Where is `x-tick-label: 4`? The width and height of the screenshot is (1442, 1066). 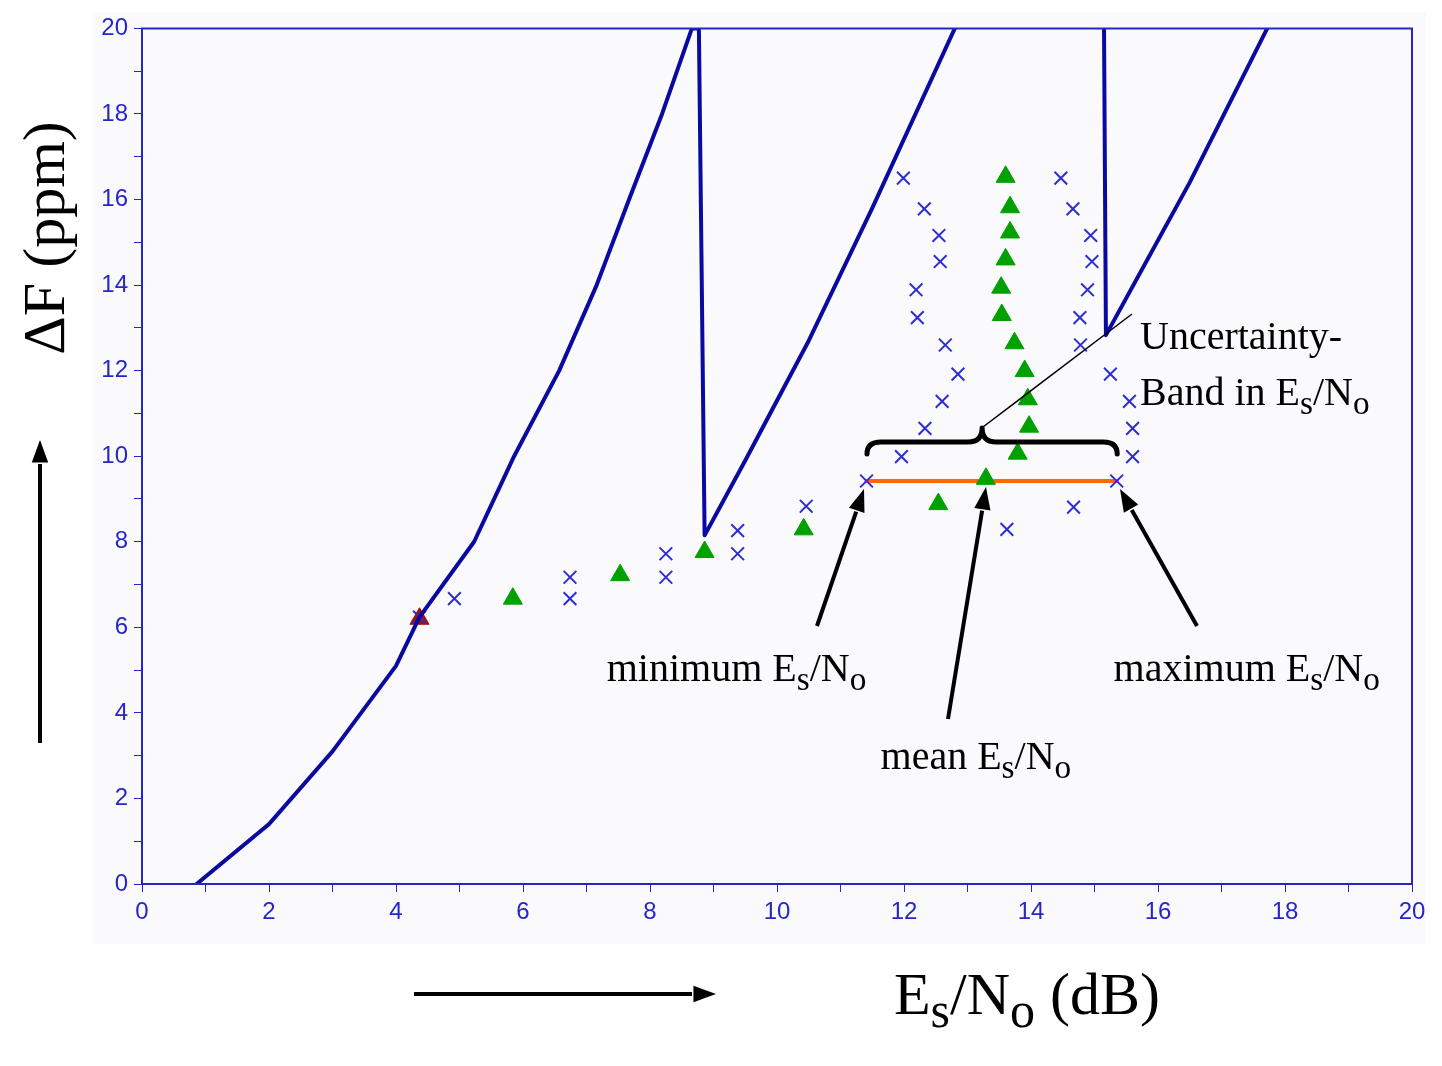 x-tick-label: 4 is located at coordinates (396, 911).